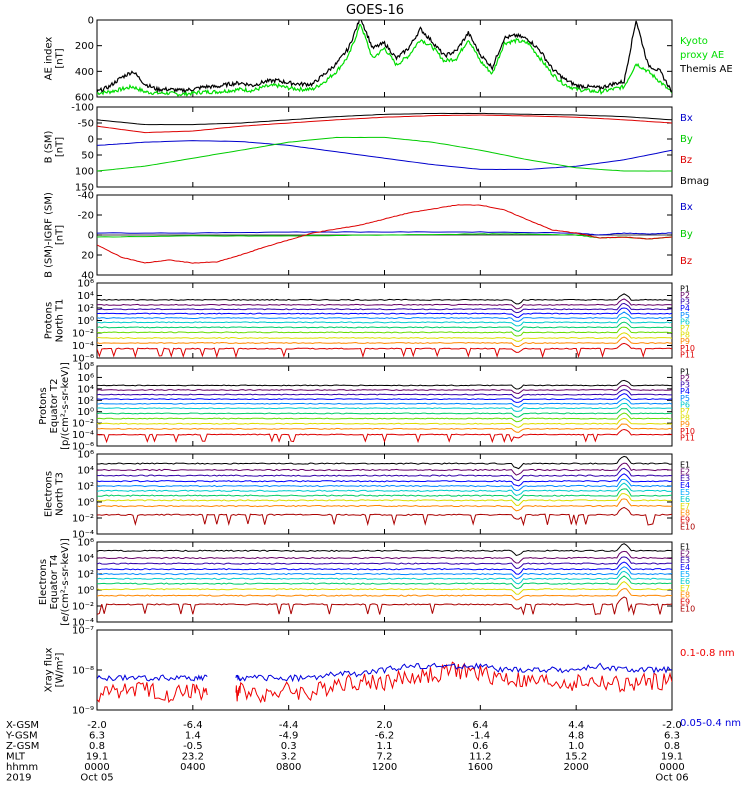 This screenshot has height=800, width=750. I want to click on y-tick-label: 10⁻⁸, so click(83, 671).